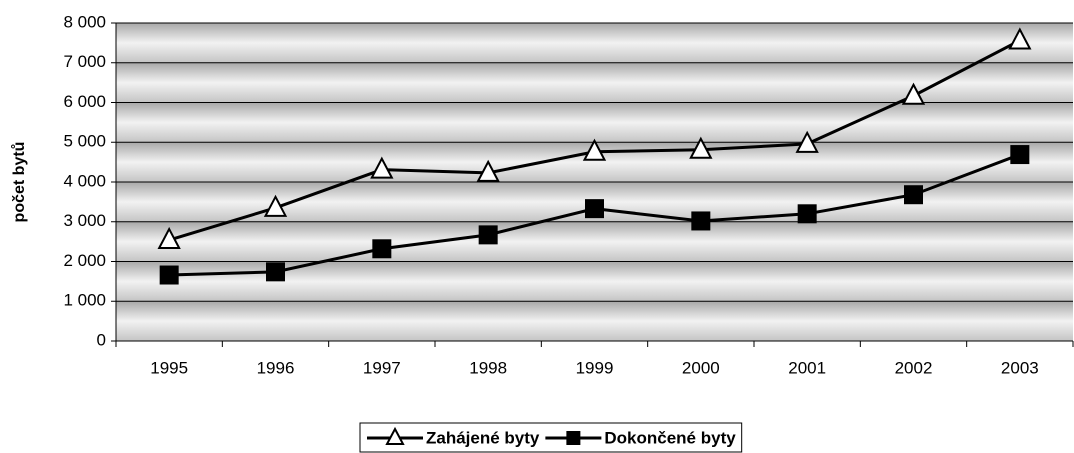 This screenshot has width=1074, height=453. I want to click on x-tick-label: 2003, so click(1020, 367).